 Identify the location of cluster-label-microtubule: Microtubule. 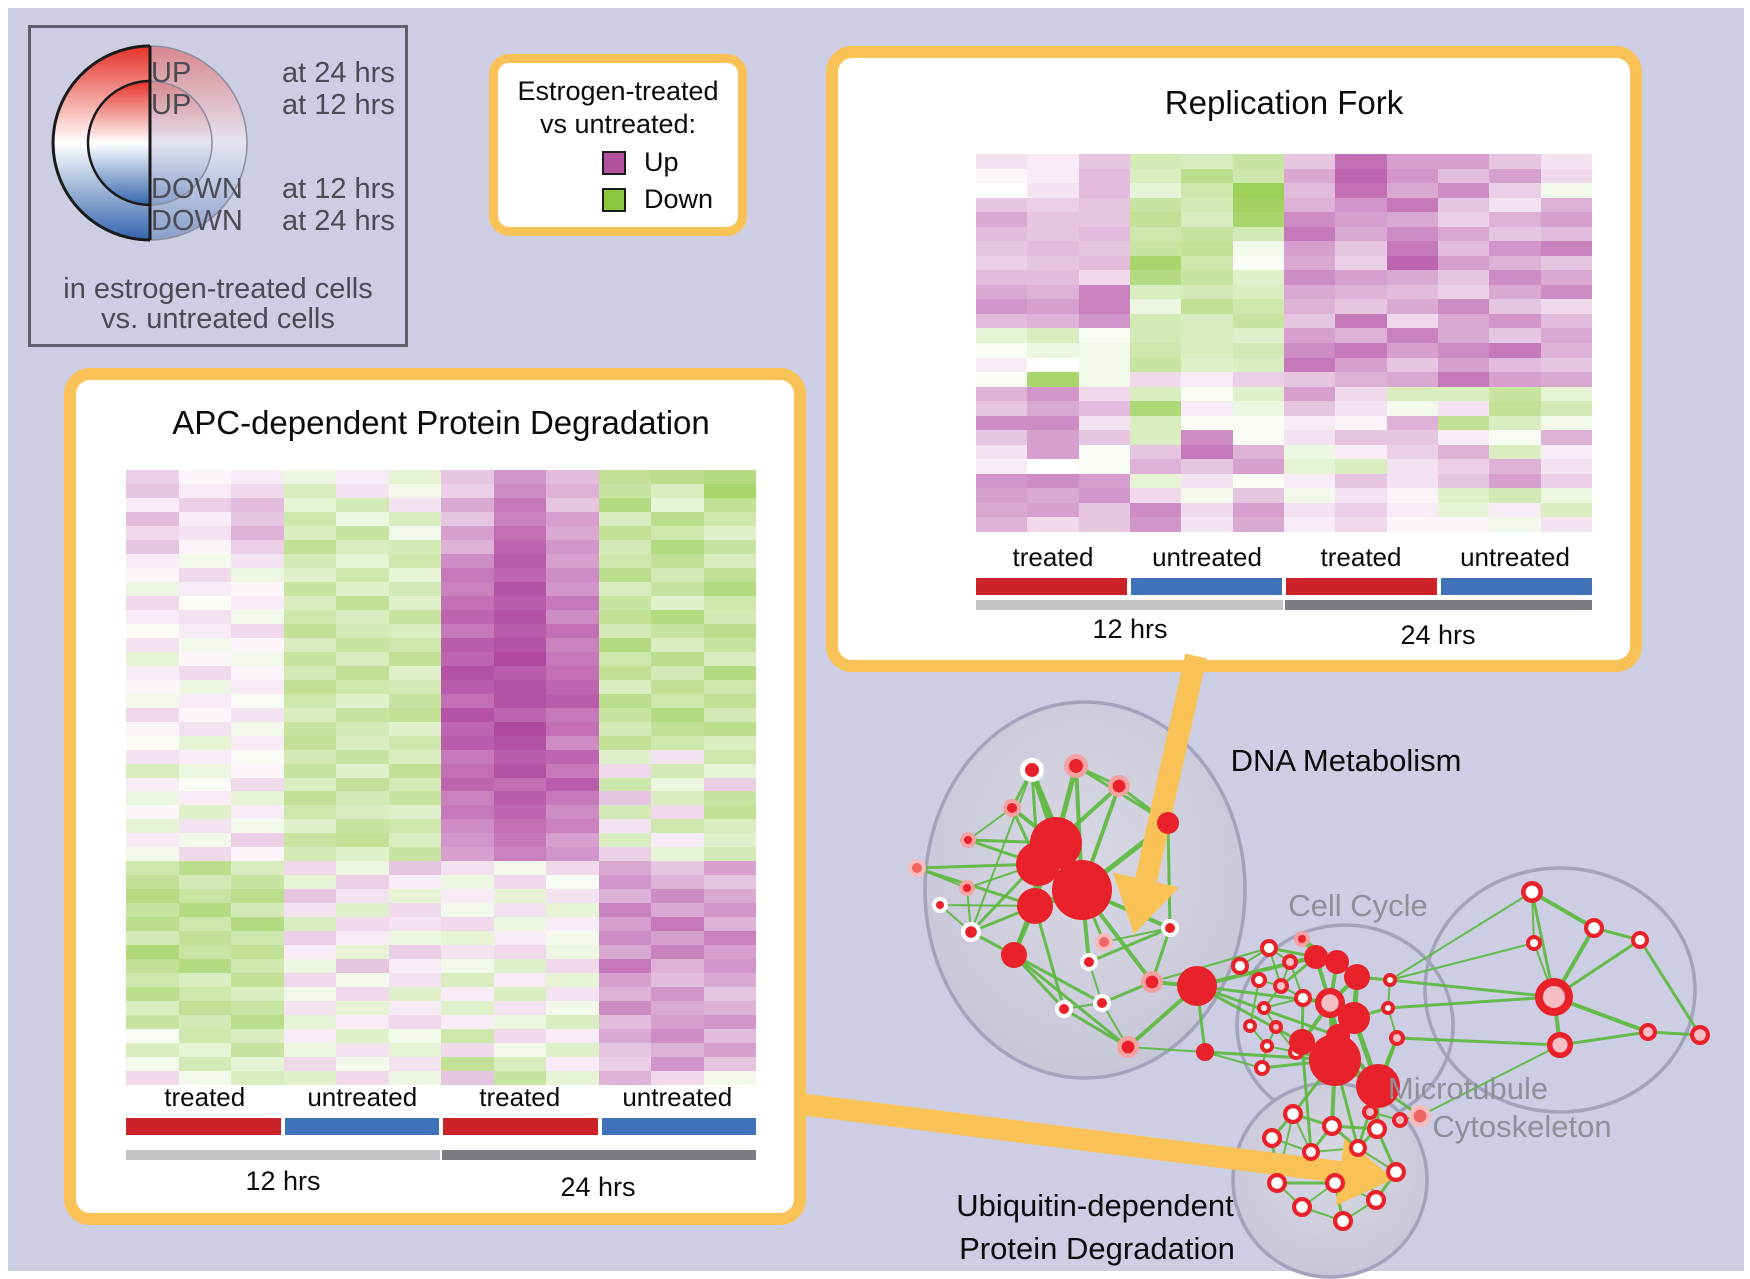
(1468, 1088).